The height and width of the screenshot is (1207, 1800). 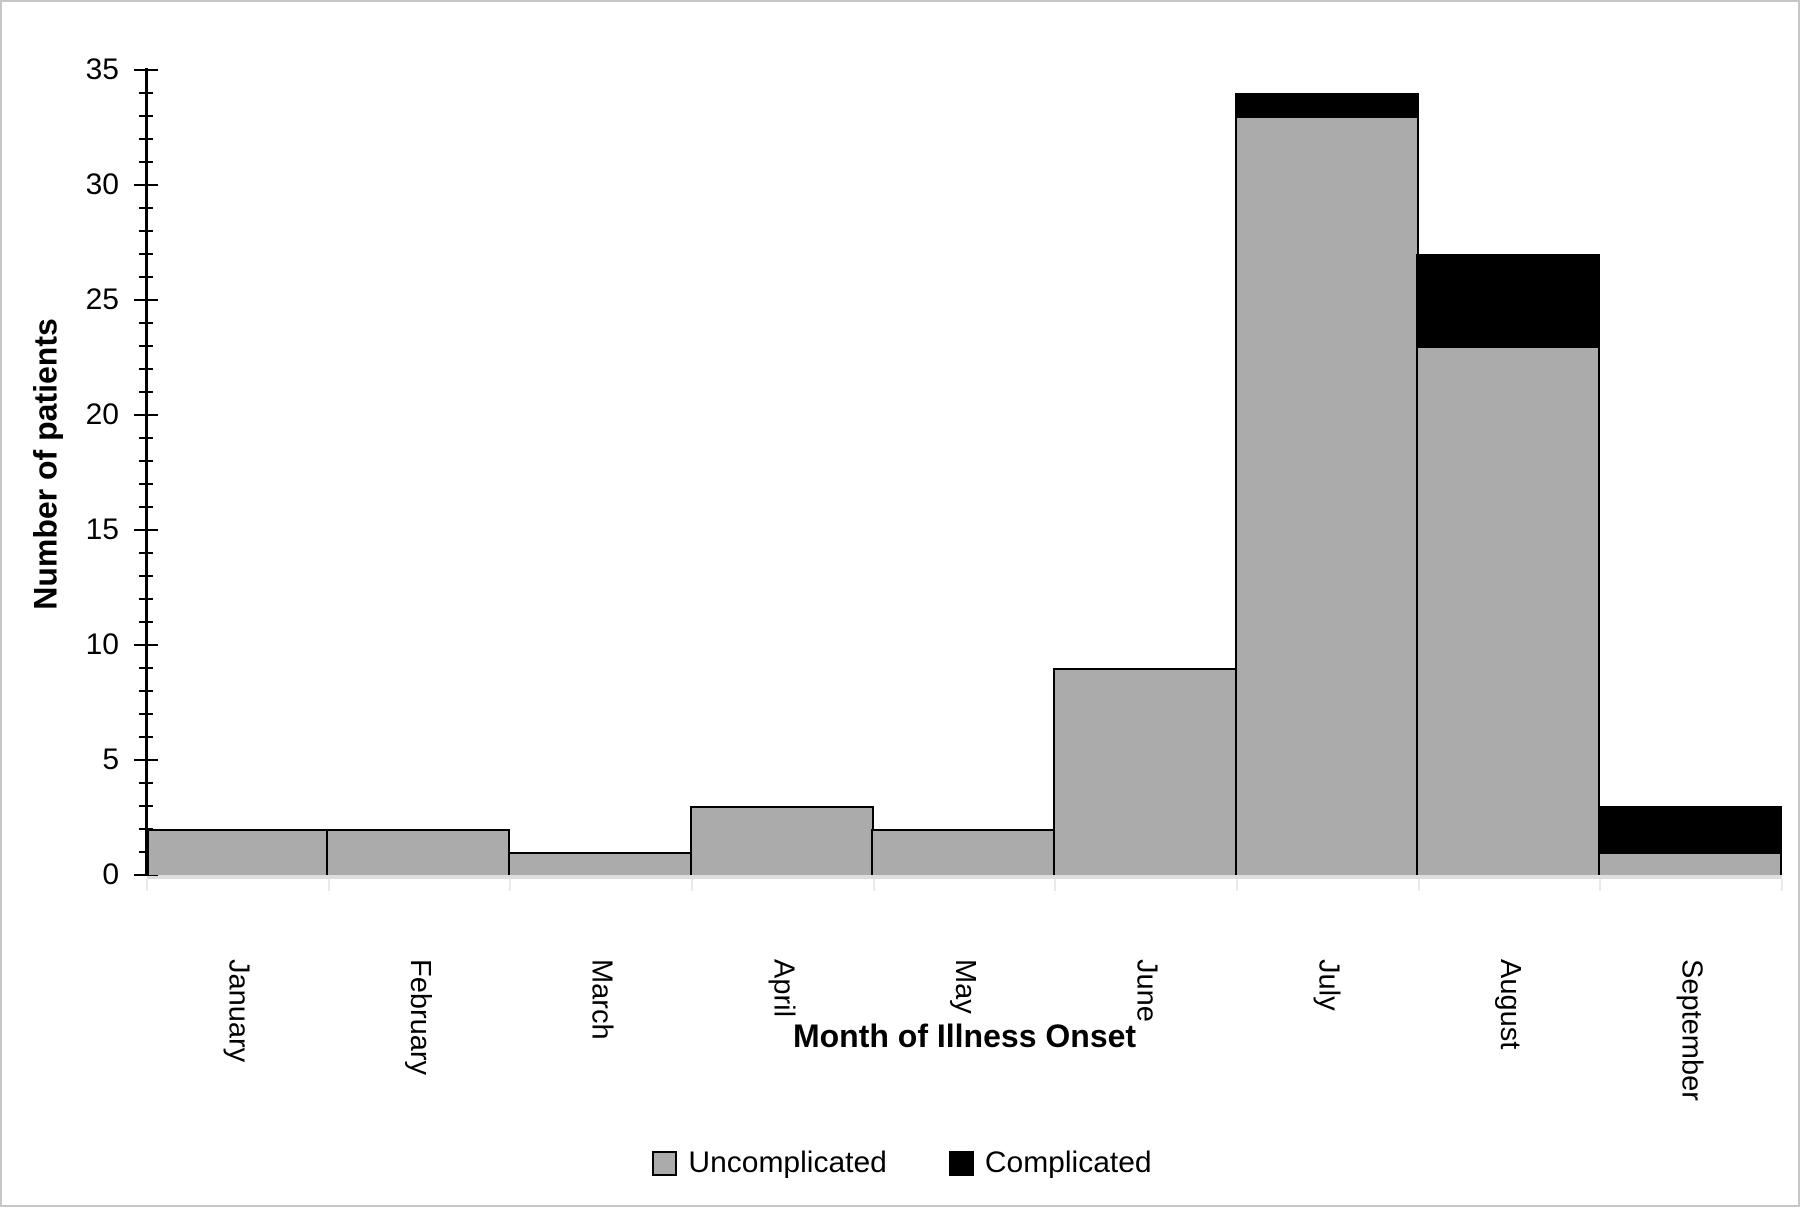 I want to click on bar-july, so click(x=1326, y=484).